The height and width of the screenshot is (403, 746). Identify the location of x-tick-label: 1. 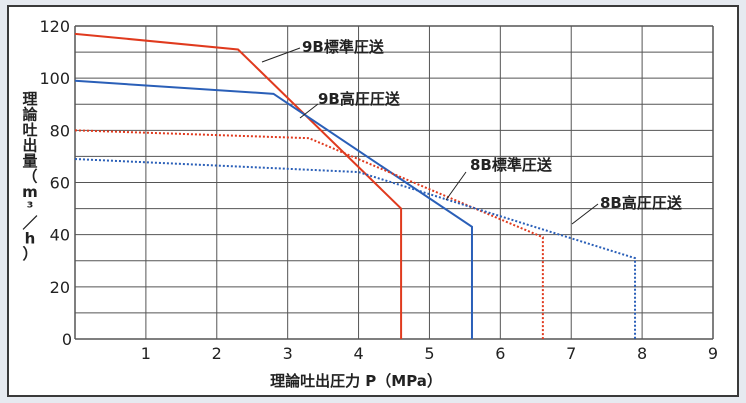
(146, 353).